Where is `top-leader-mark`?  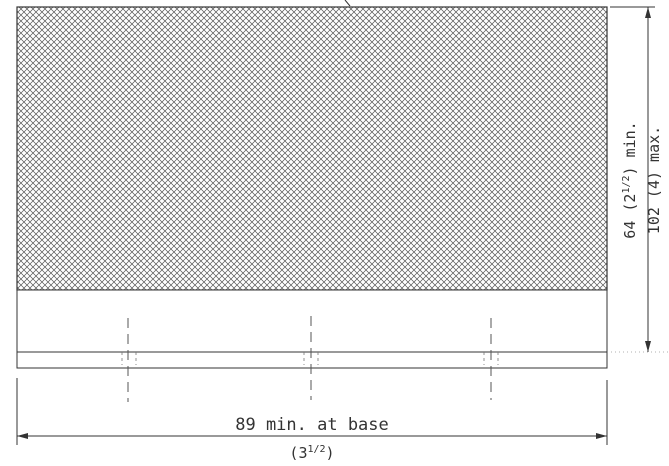 top-leader-mark is located at coordinates (347, 3).